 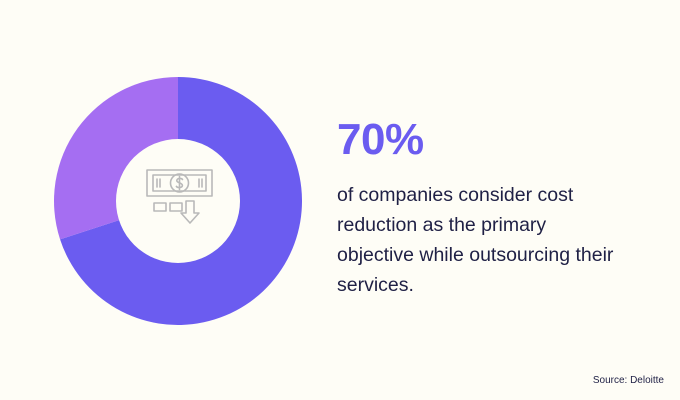 I want to click on money-decrease-icon, so click(x=179, y=196).